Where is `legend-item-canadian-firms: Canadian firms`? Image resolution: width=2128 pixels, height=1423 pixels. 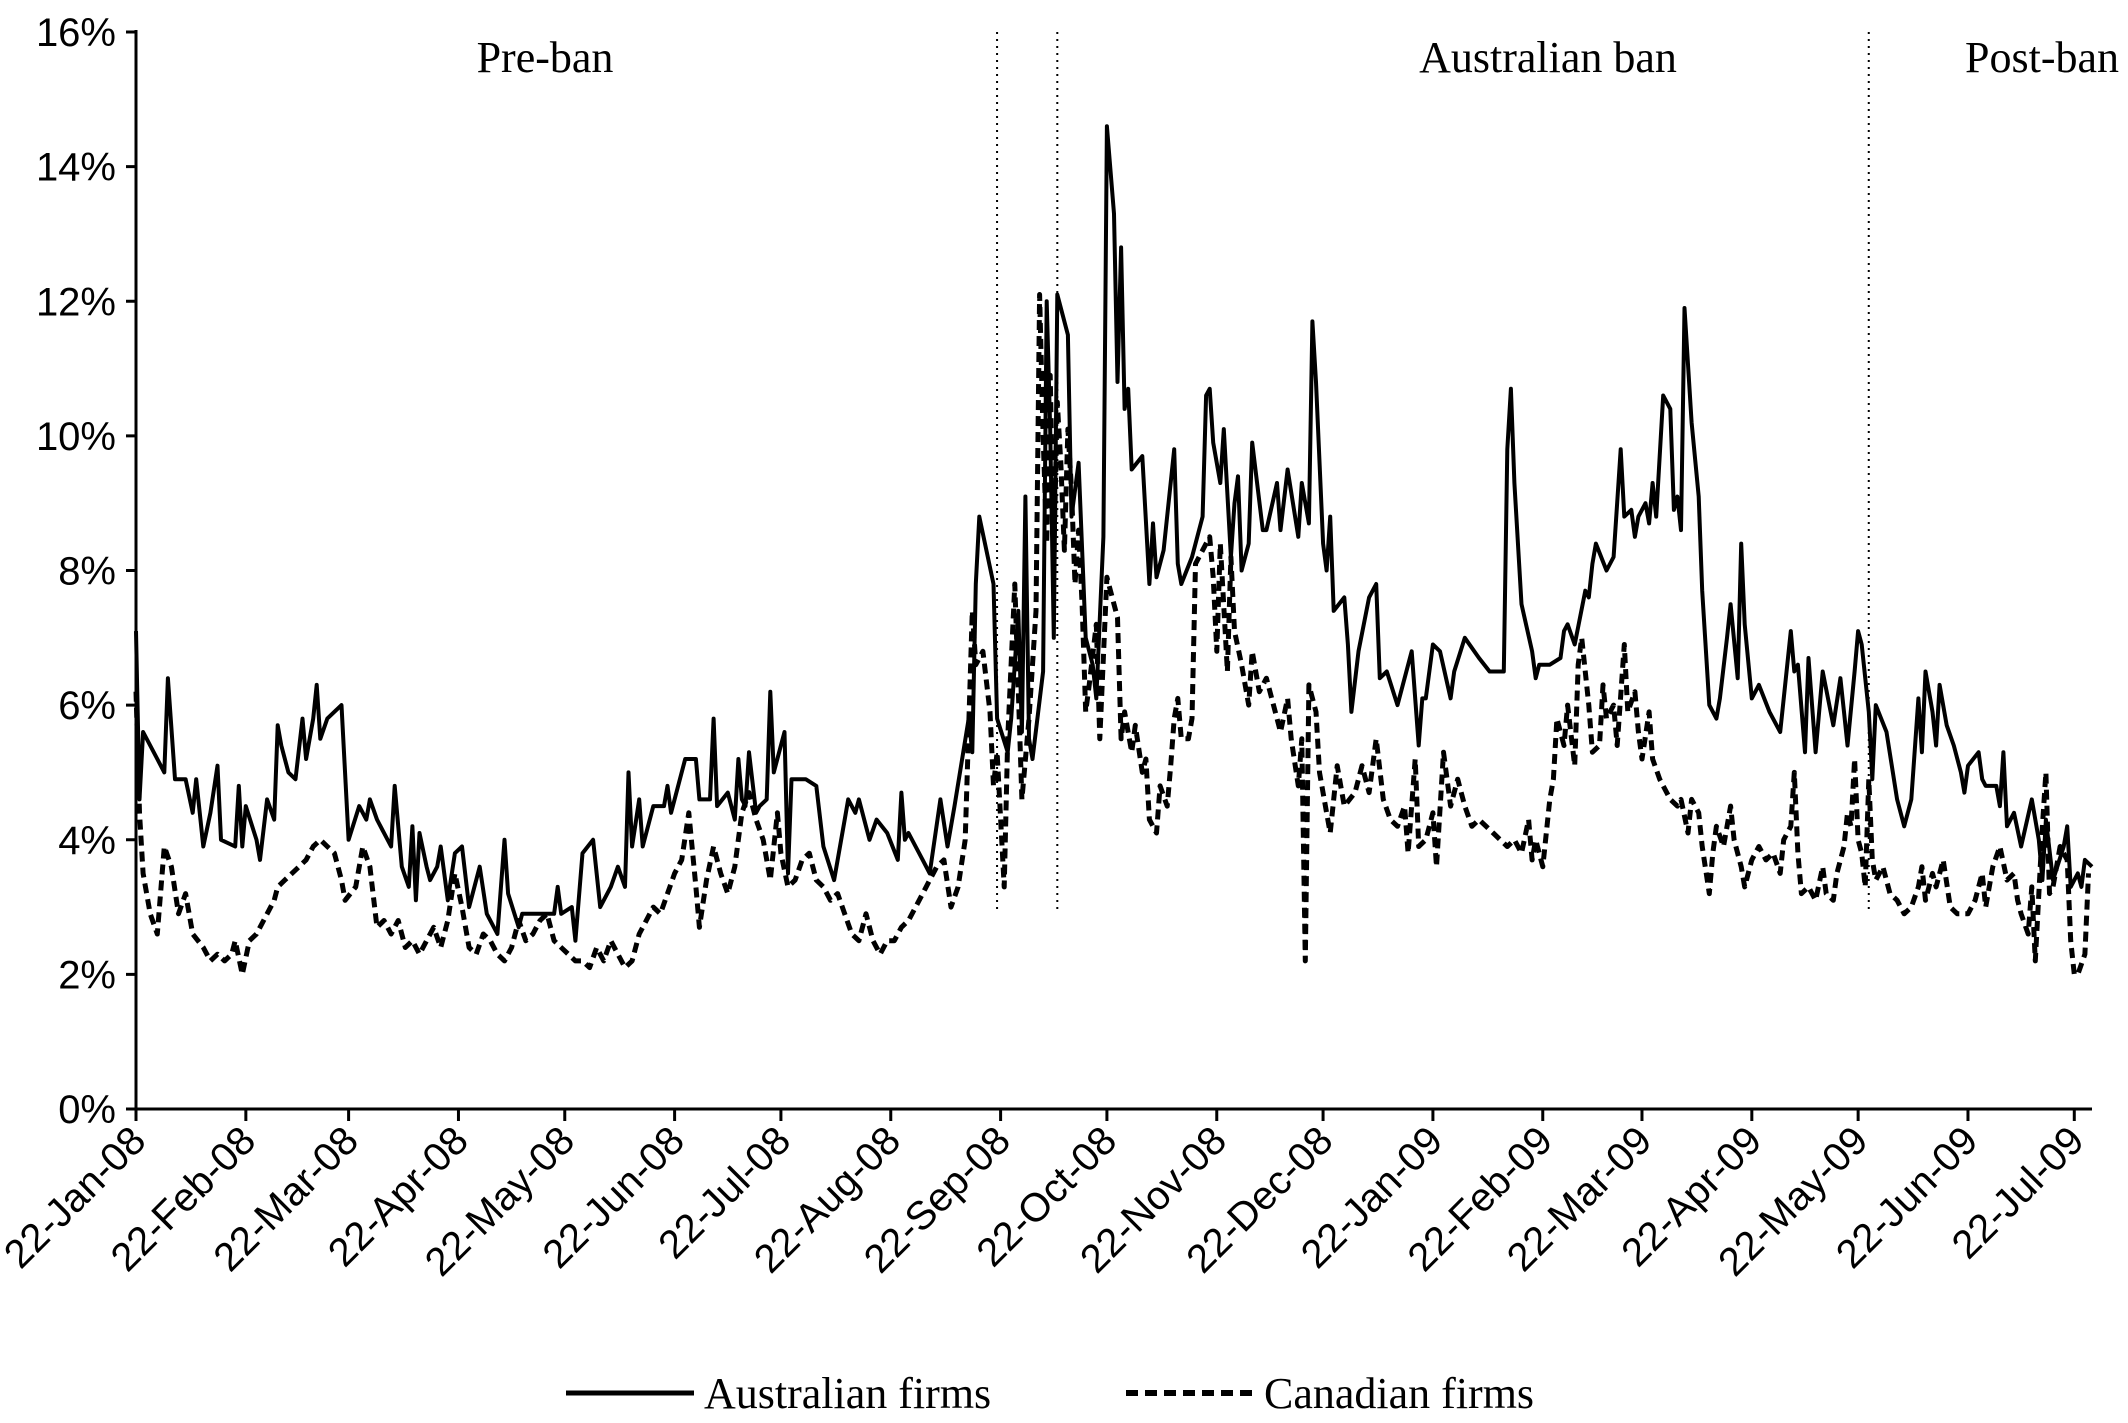
legend-item-canadian-firms: Canadian firms is located at coordinates (1330, 1393).